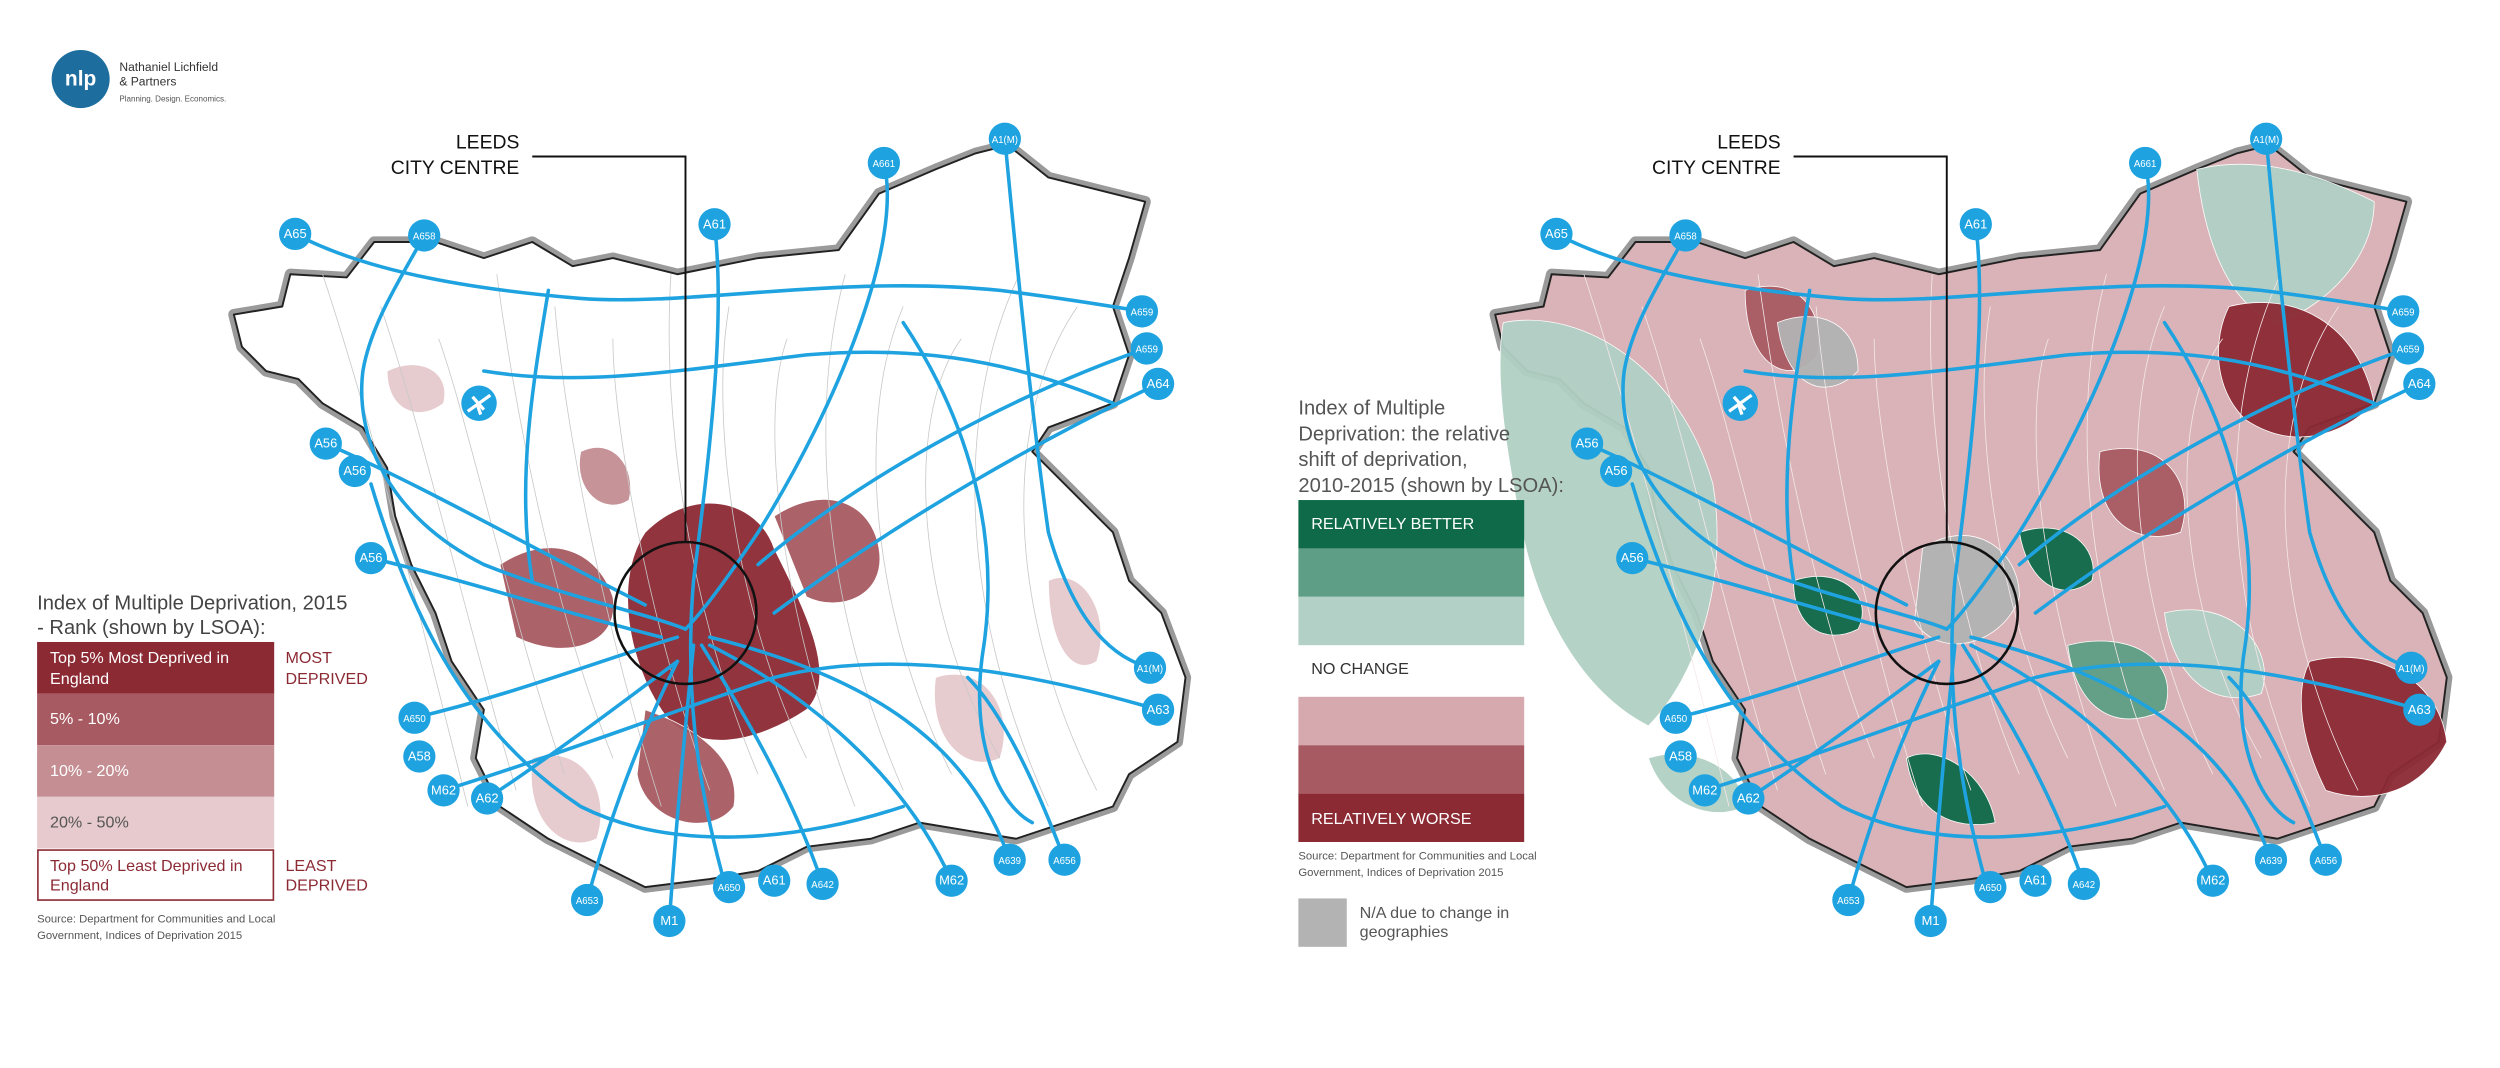 The width and height of the screenshot is (2500, 1068). What do you see at coordinates (326, 885) in the screenshot?
I see `legend-side-label: DEPRIVED` at bounding box center [326, 885].